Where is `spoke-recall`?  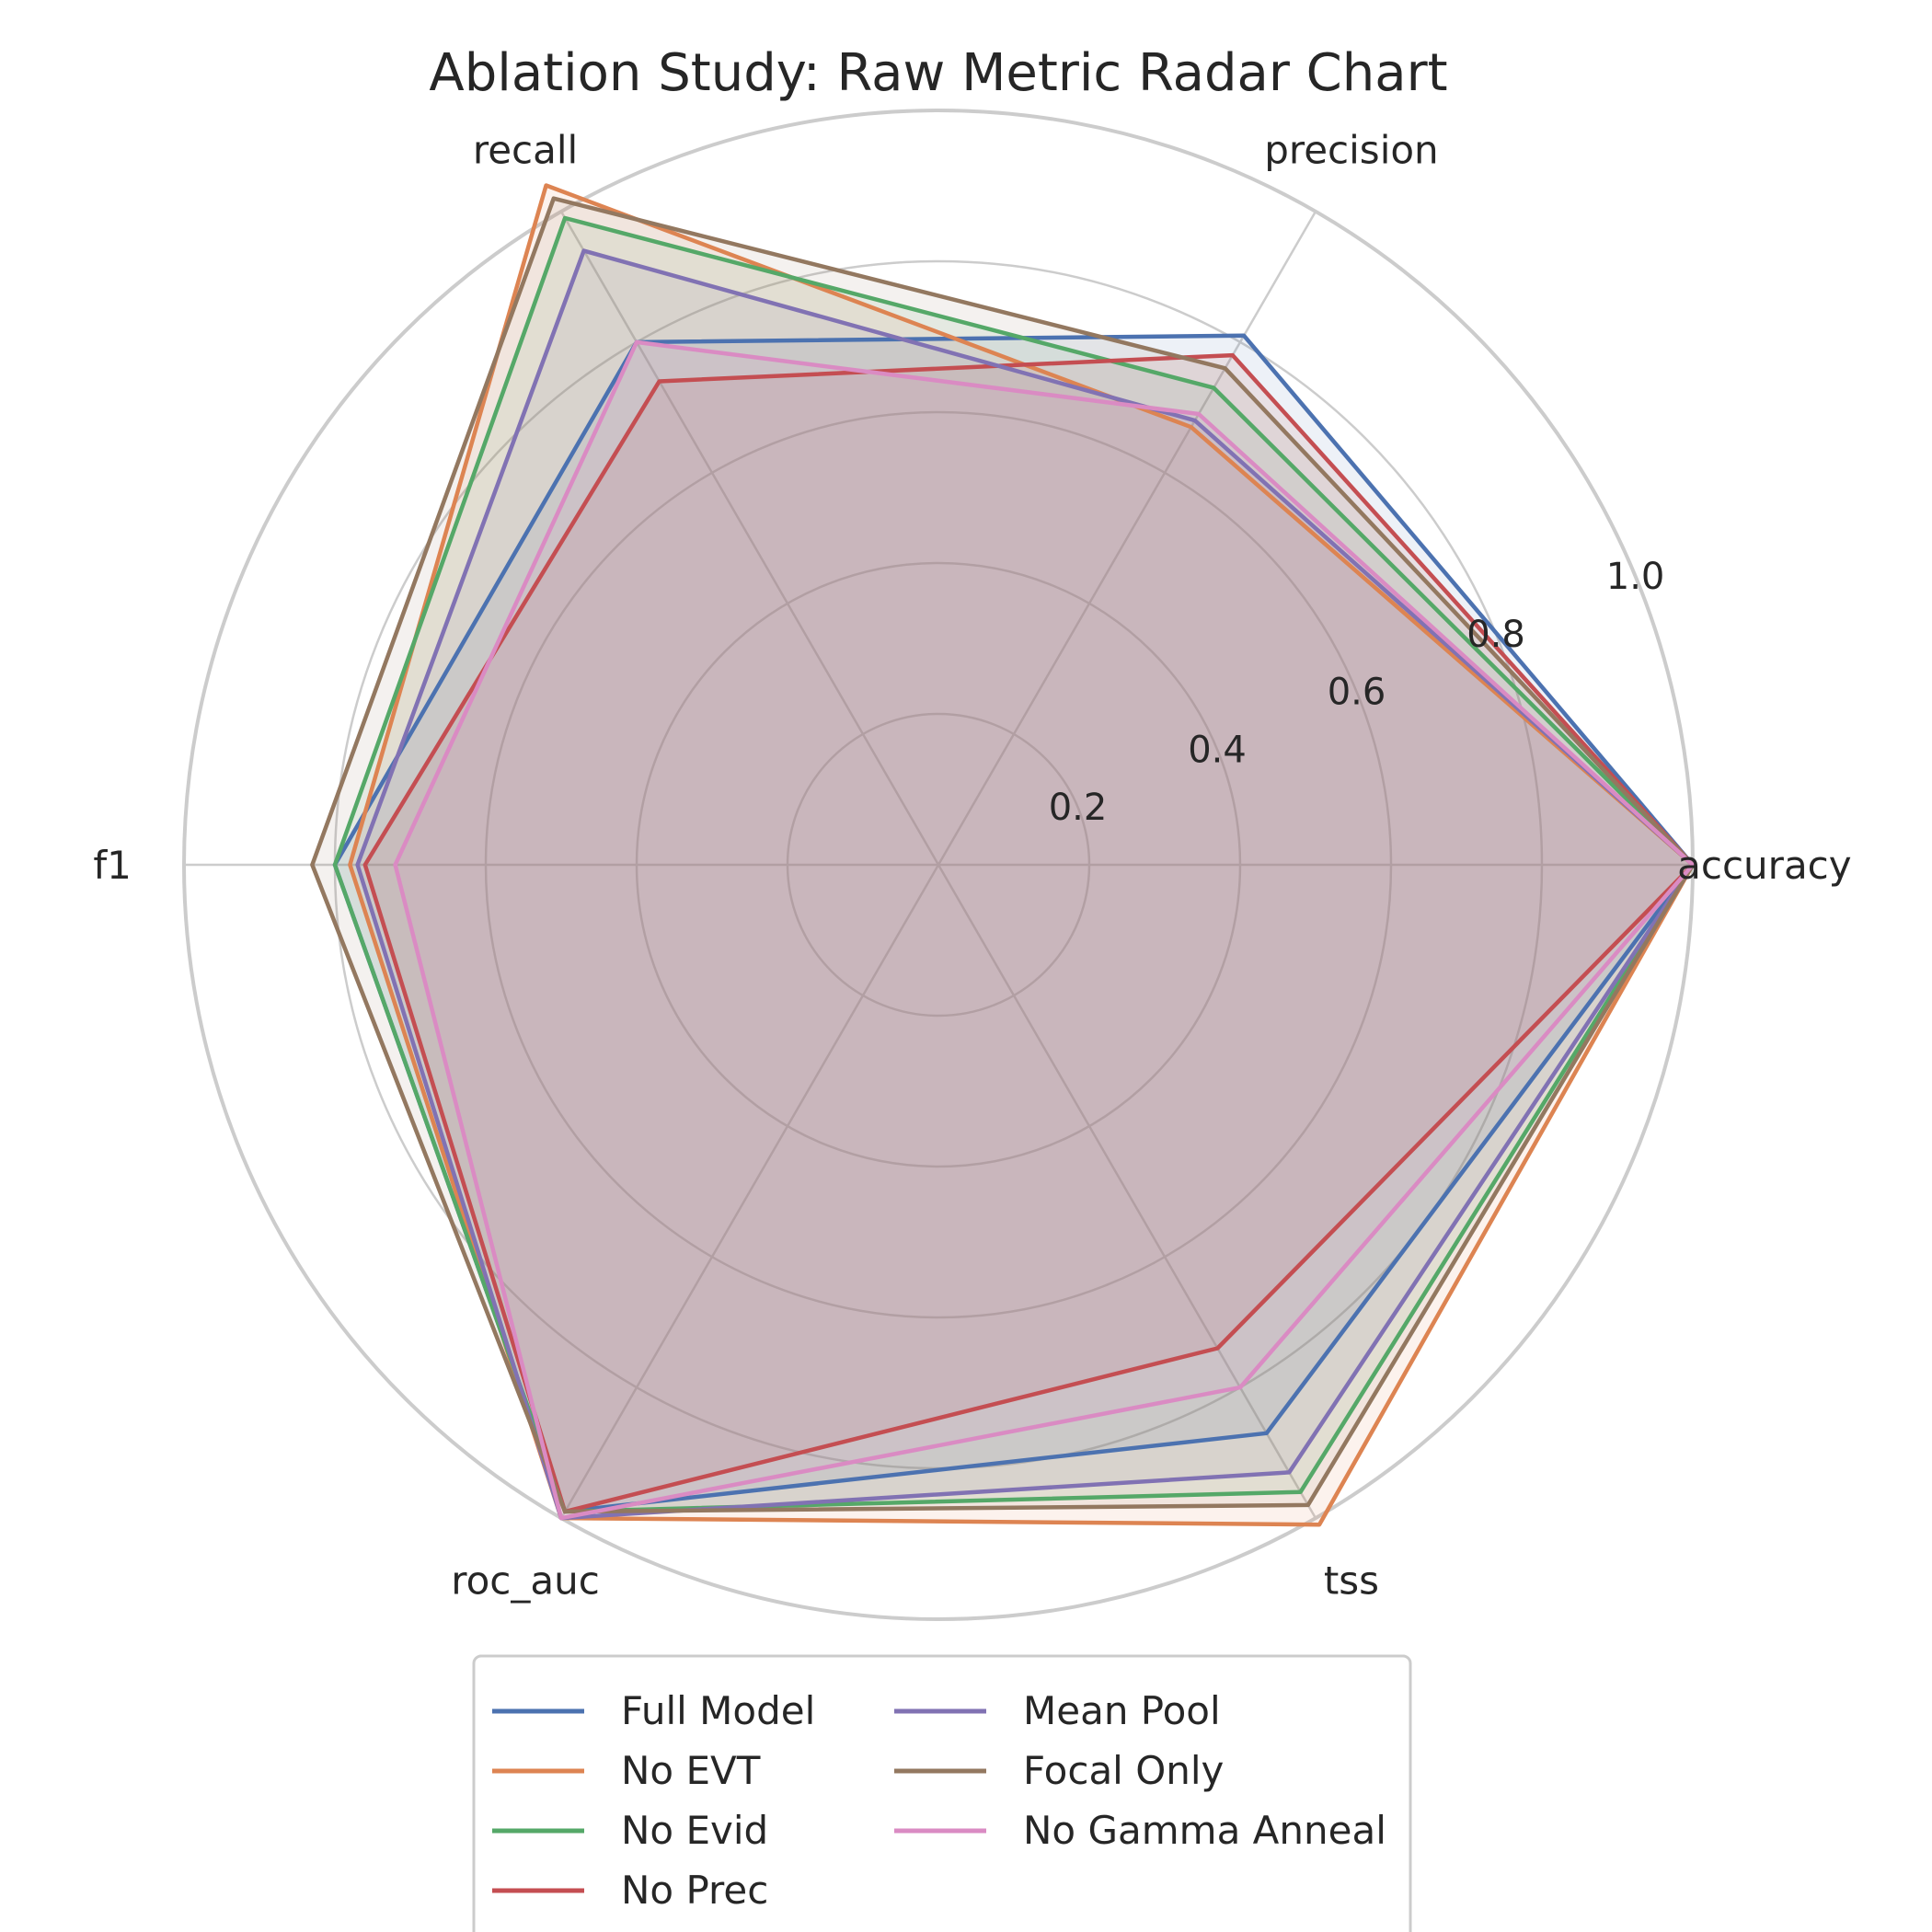
spoke-recall is located at coordinates (749, 538).